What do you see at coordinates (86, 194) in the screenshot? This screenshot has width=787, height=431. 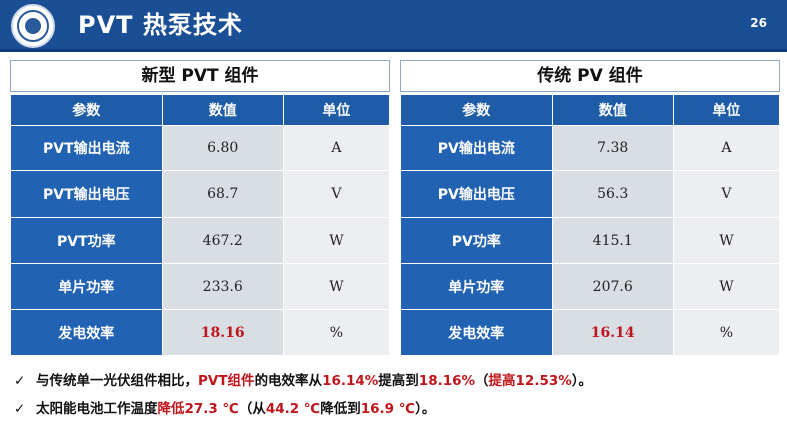 I see `param-cell: PVT输出电压` at bounding box center [86, 194].